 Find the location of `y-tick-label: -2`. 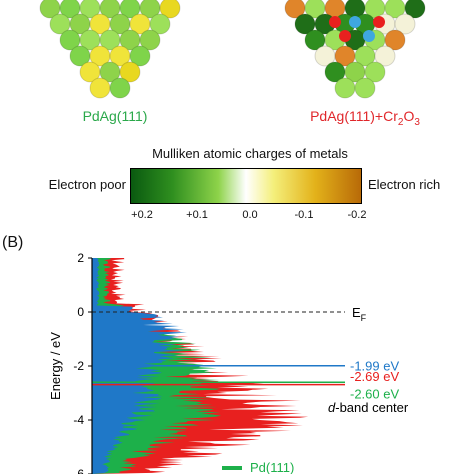

y-tick-label: -2 is located at coordinates (78, 366).